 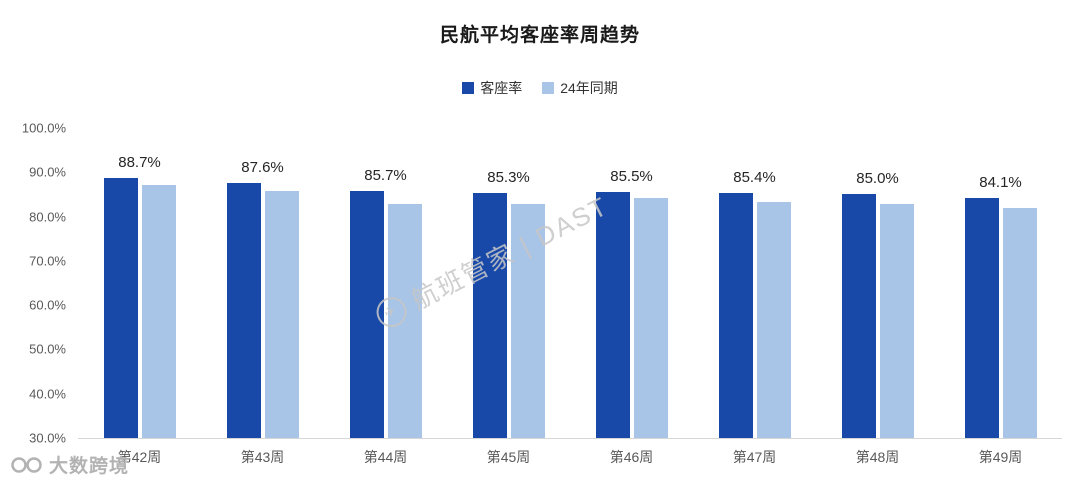 I want to click on bar-group: 87.6% 第43周, so click(x=262, y=296).